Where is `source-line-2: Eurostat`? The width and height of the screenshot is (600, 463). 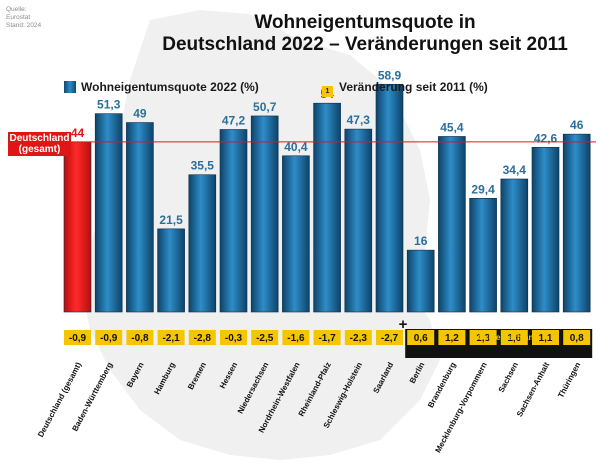 source-line-2: Eurostat is located at coordinates (18, 17).